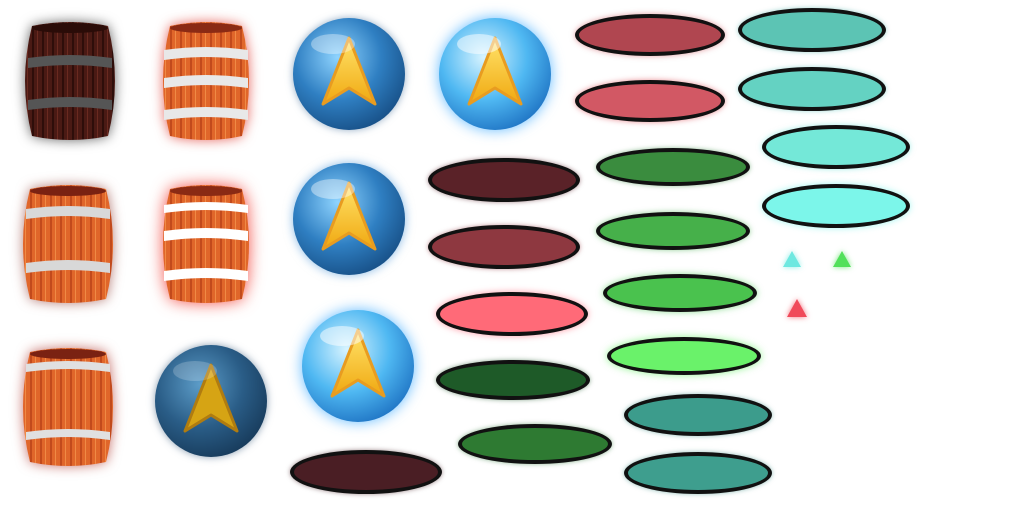  What do you see at coordinates (792, 259) in the screenshot?
I see `triangle-cyan-icon` at bounding box center [792, 259].